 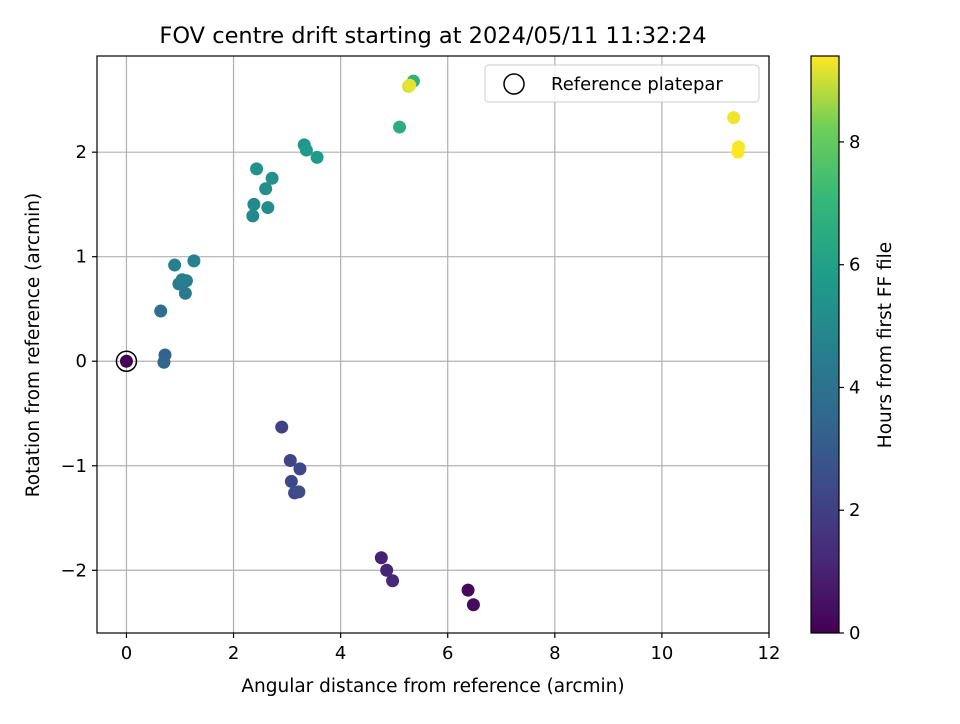 What do you see at coordinates (340, 653) in the screenshot?
I see `x-tick-label: 4` at bounding box center [340, 653].